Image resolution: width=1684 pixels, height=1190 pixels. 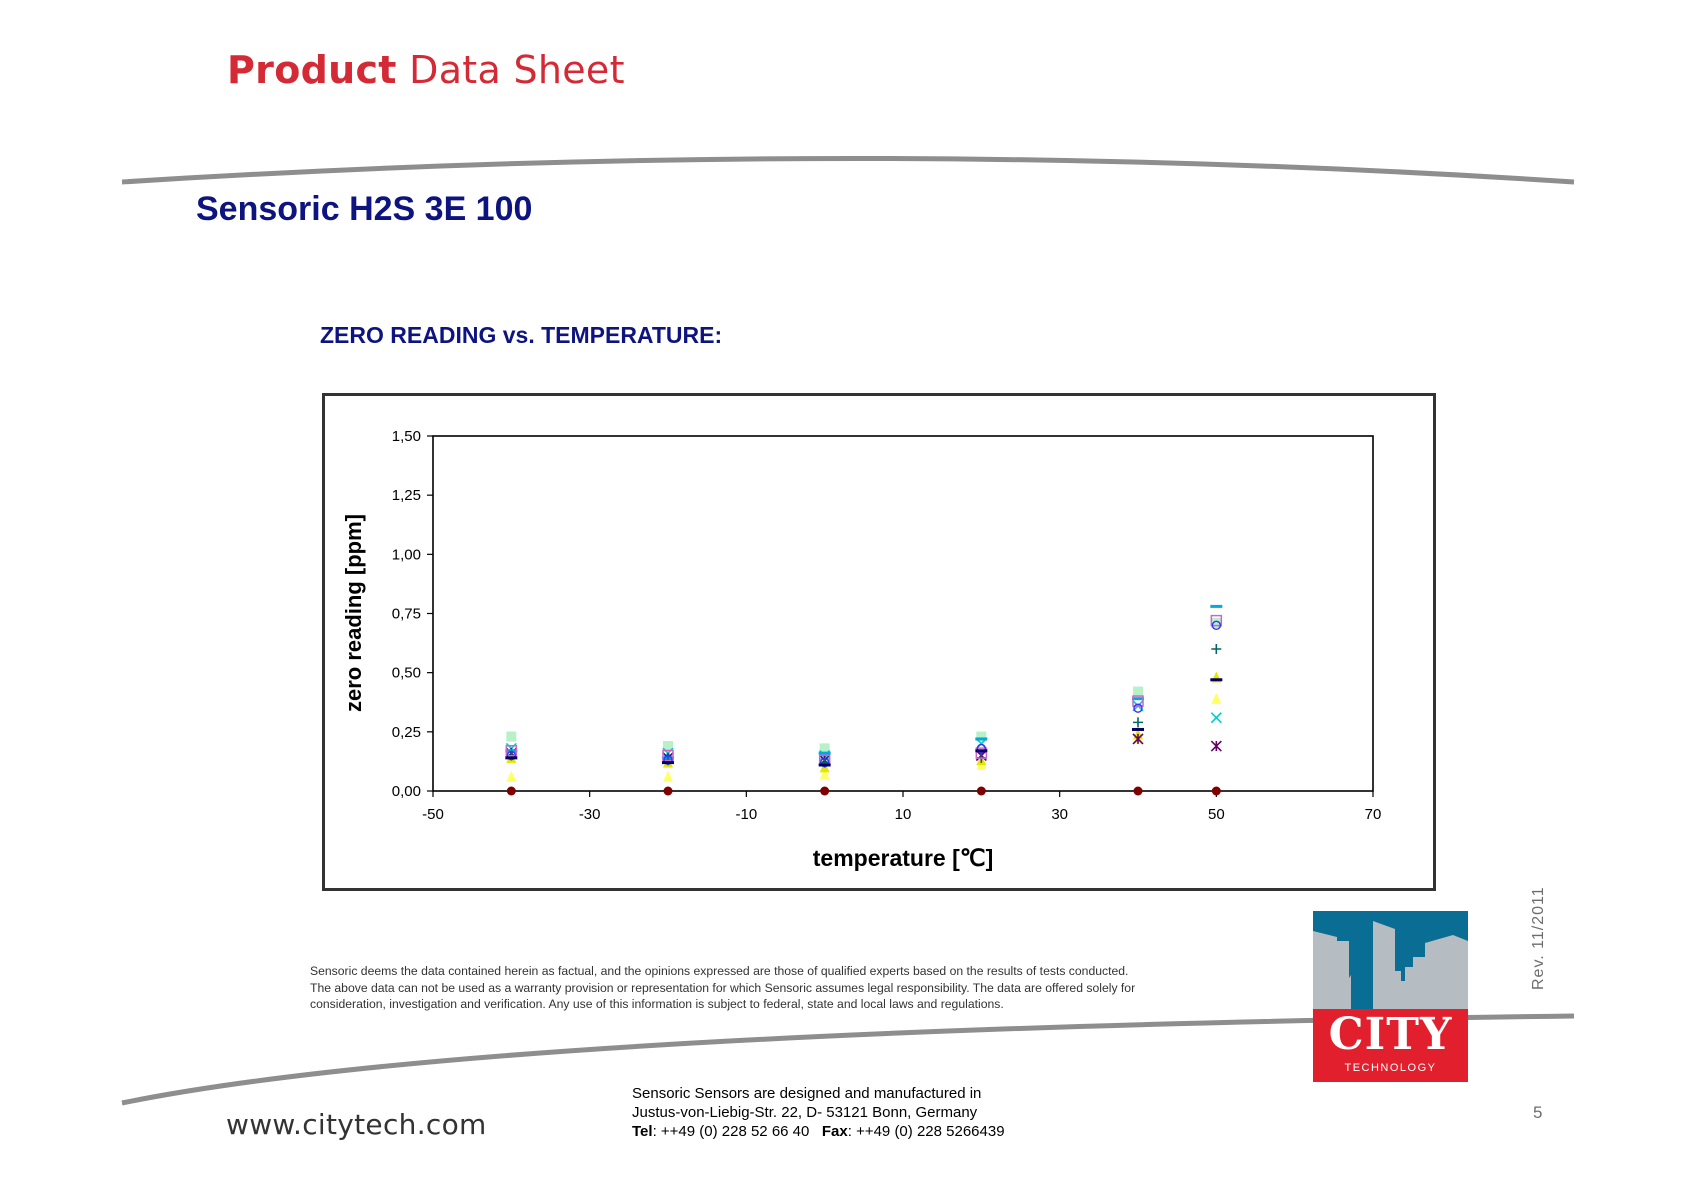 I want to click on y-axis-ticks: 0,00 0,25 0,50 0,75 1,00 1,25 1,50, so click(x=412, y=614).